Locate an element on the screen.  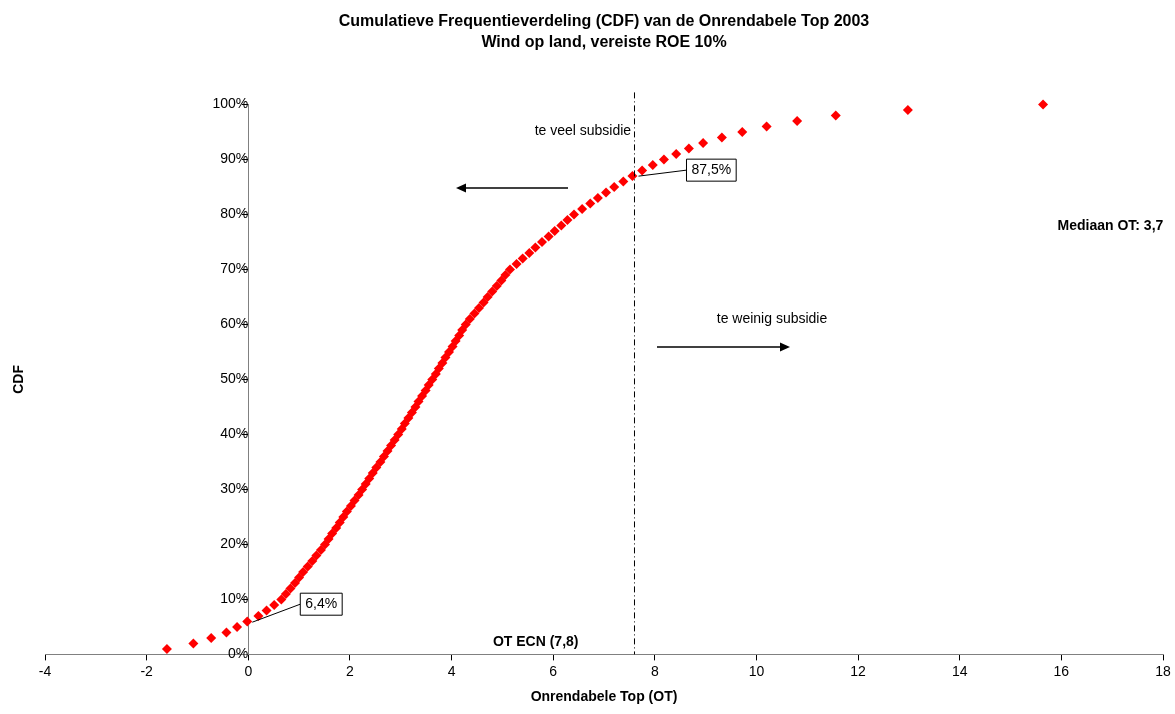
y-tick-label: 20% is located at coordinates (234, 543).